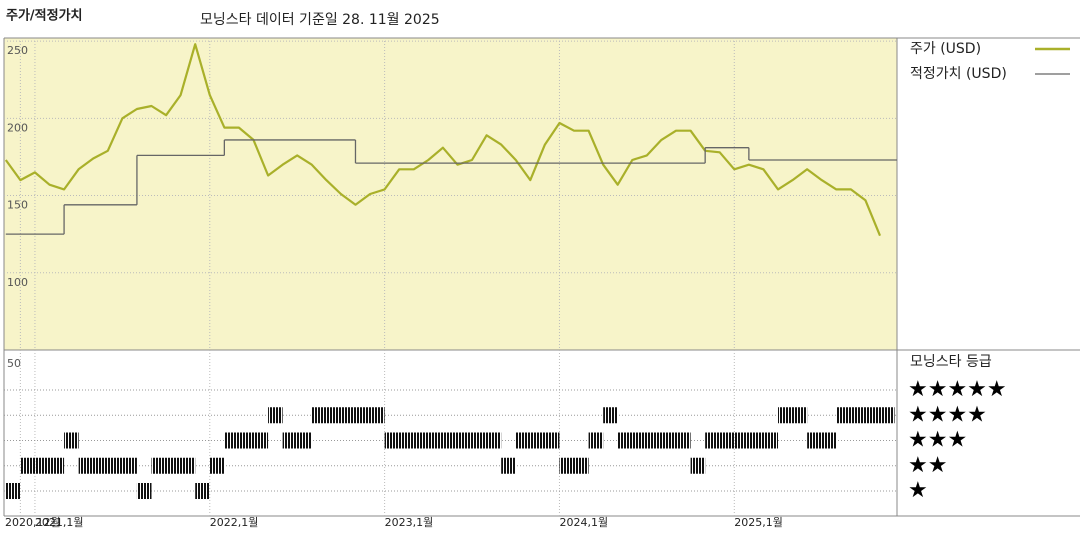 The width and height of the screenshot is (1080, 540). What do you see at coordinates (17, 205) in the screenshot?
I see `y-tick-label: 150` at bounding box center [17, 205].